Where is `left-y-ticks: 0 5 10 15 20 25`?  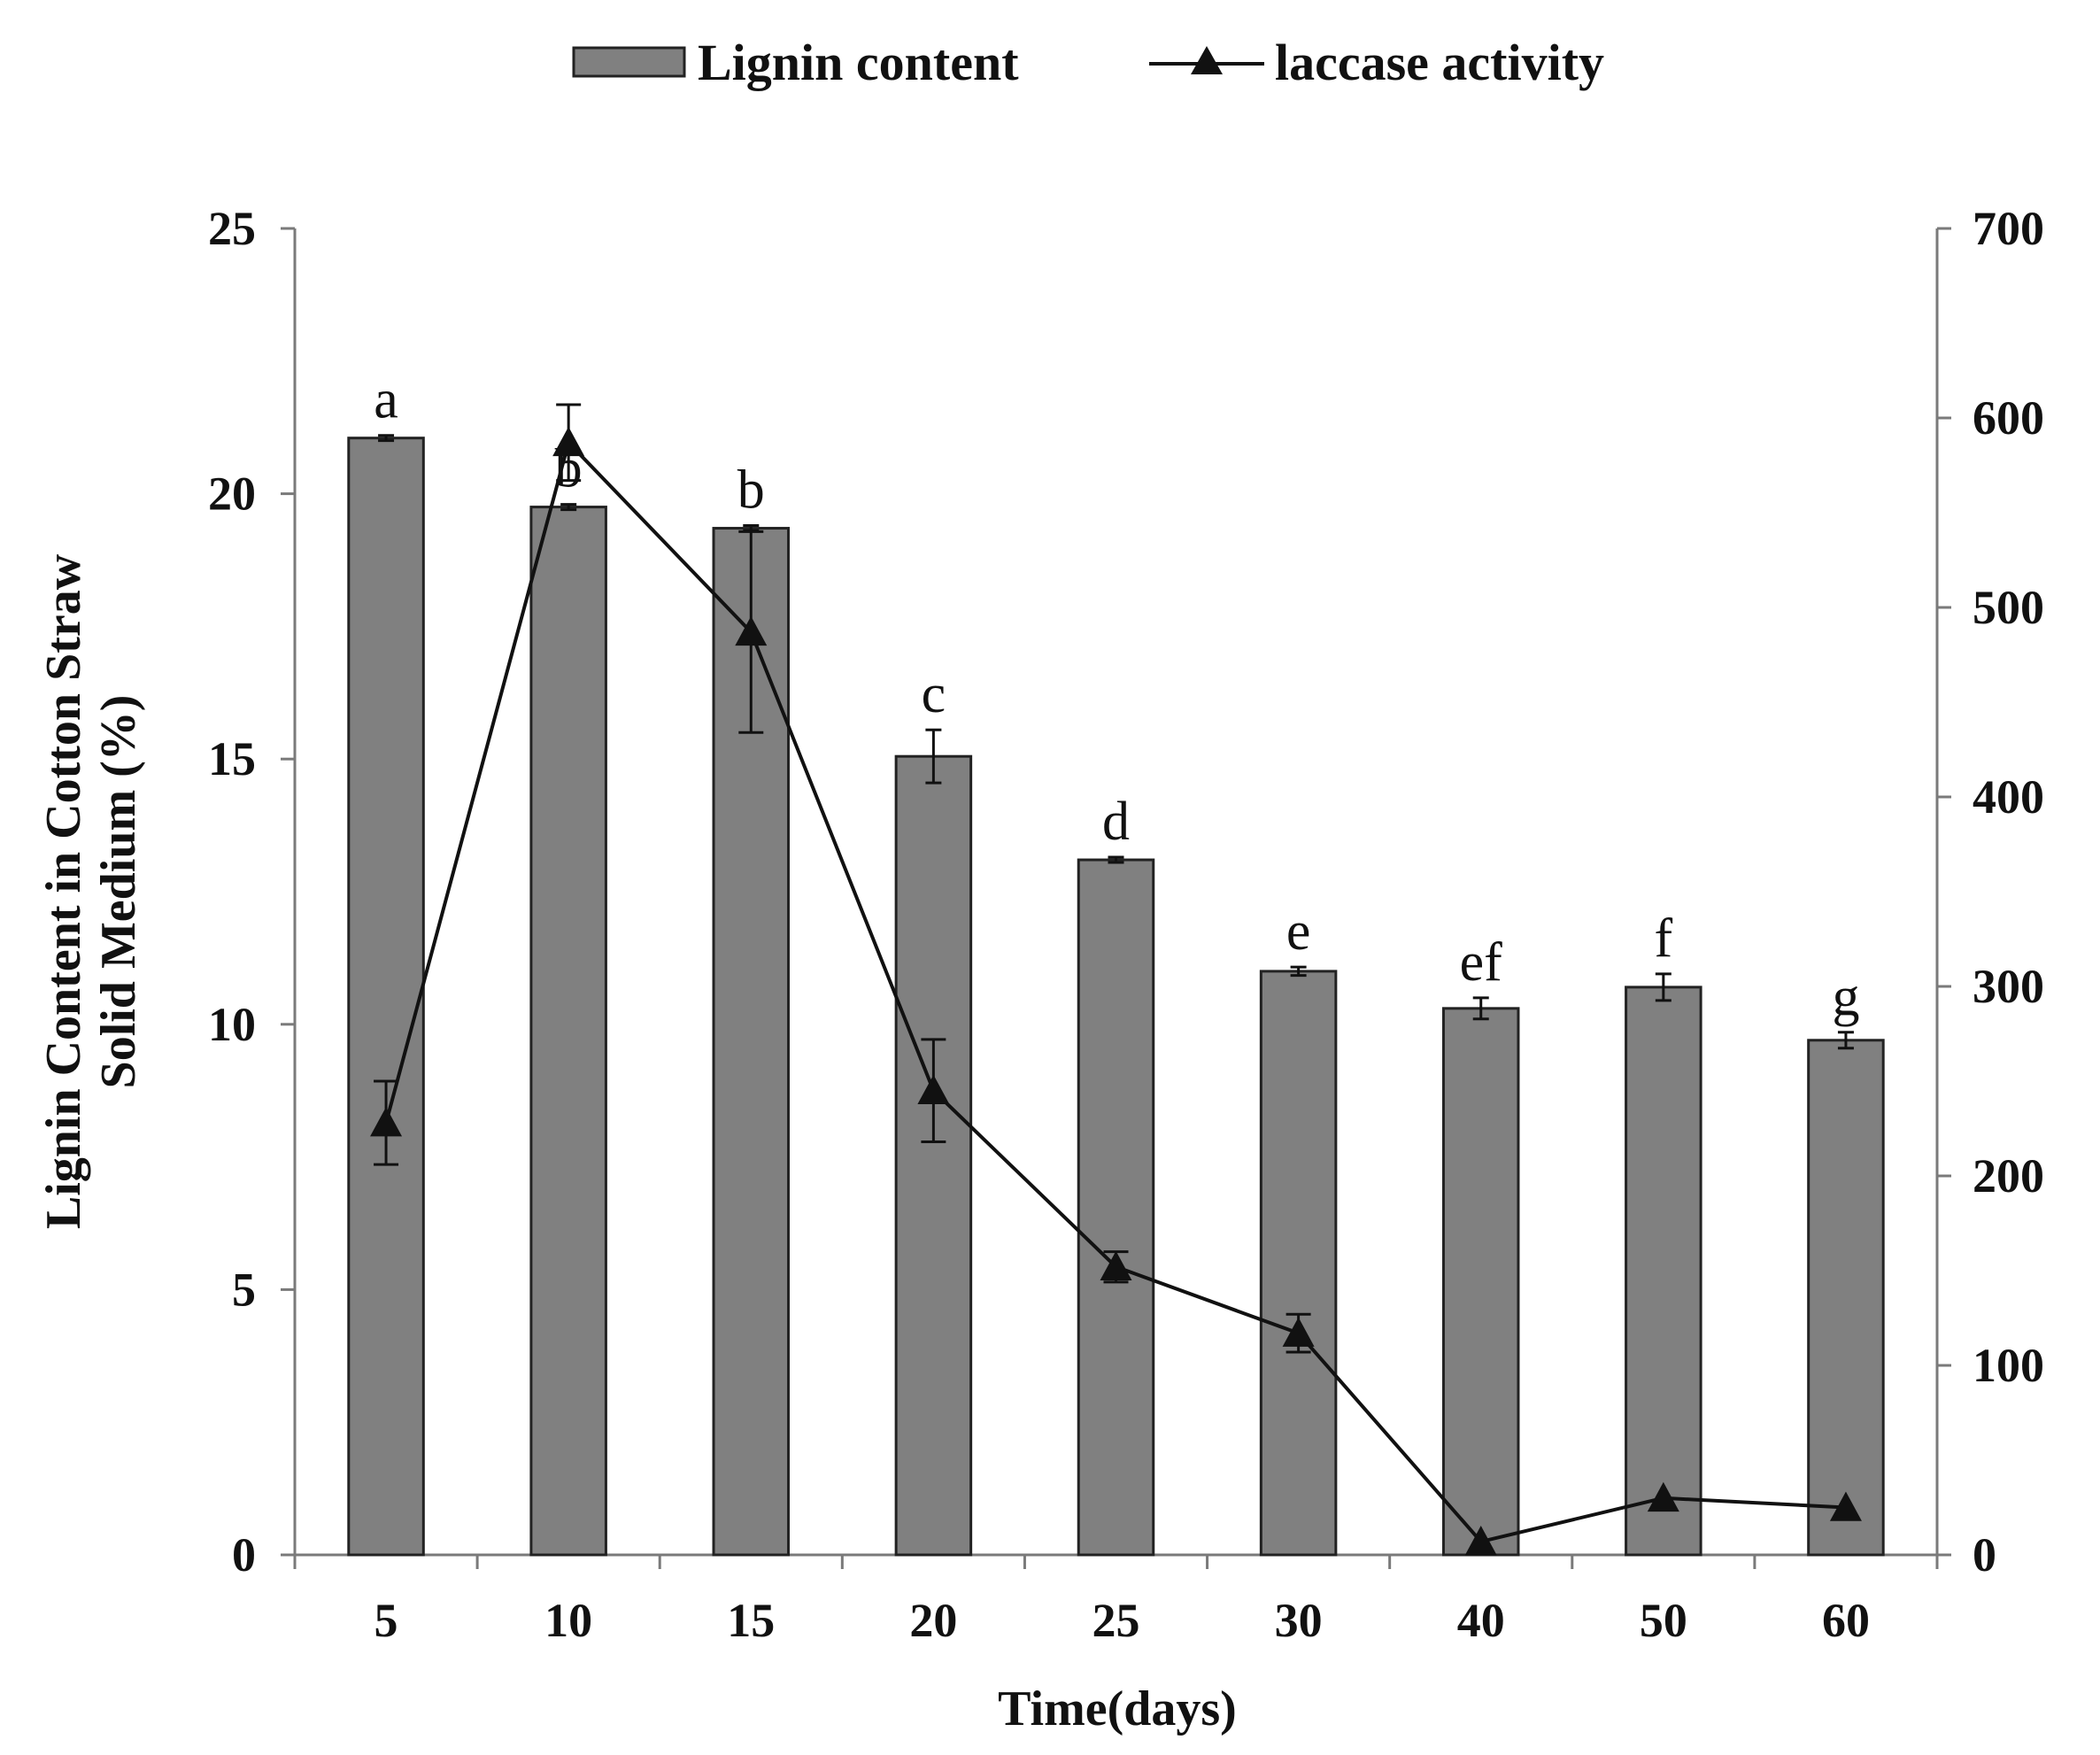
left-y-ticks: 0 5 10 15 20 25 is located at coordinates (251, 891).